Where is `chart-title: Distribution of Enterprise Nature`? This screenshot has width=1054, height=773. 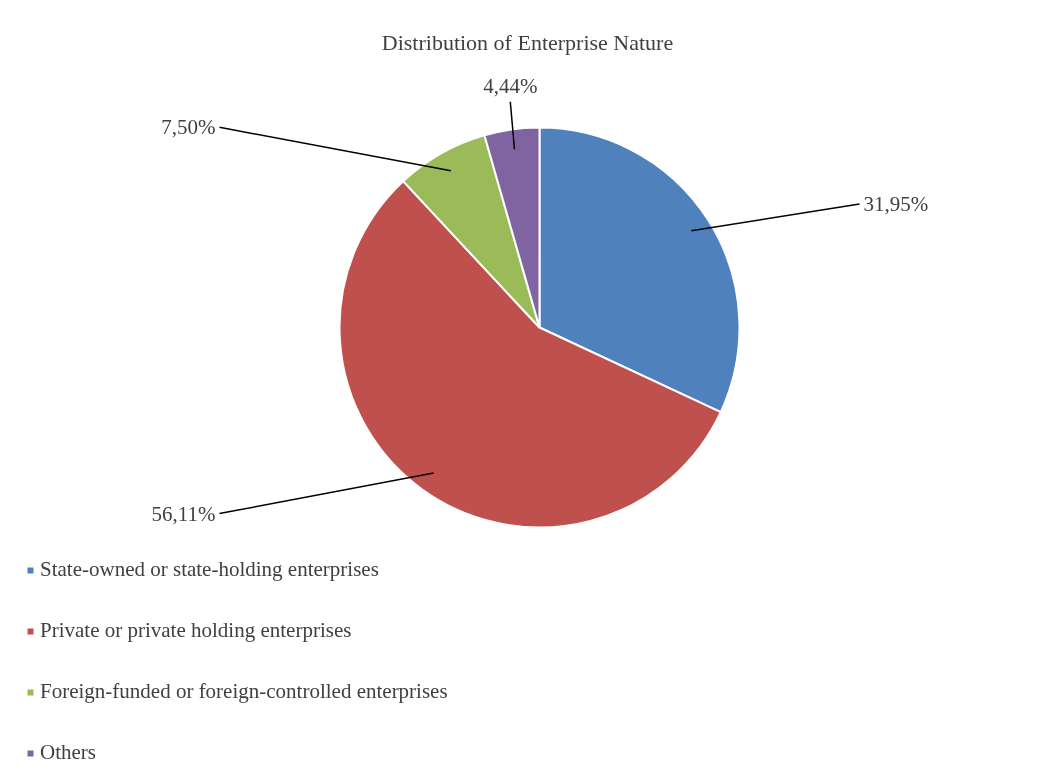
chart-title: Distribution of Enterprise Nature is located at coordinates (527, 42).